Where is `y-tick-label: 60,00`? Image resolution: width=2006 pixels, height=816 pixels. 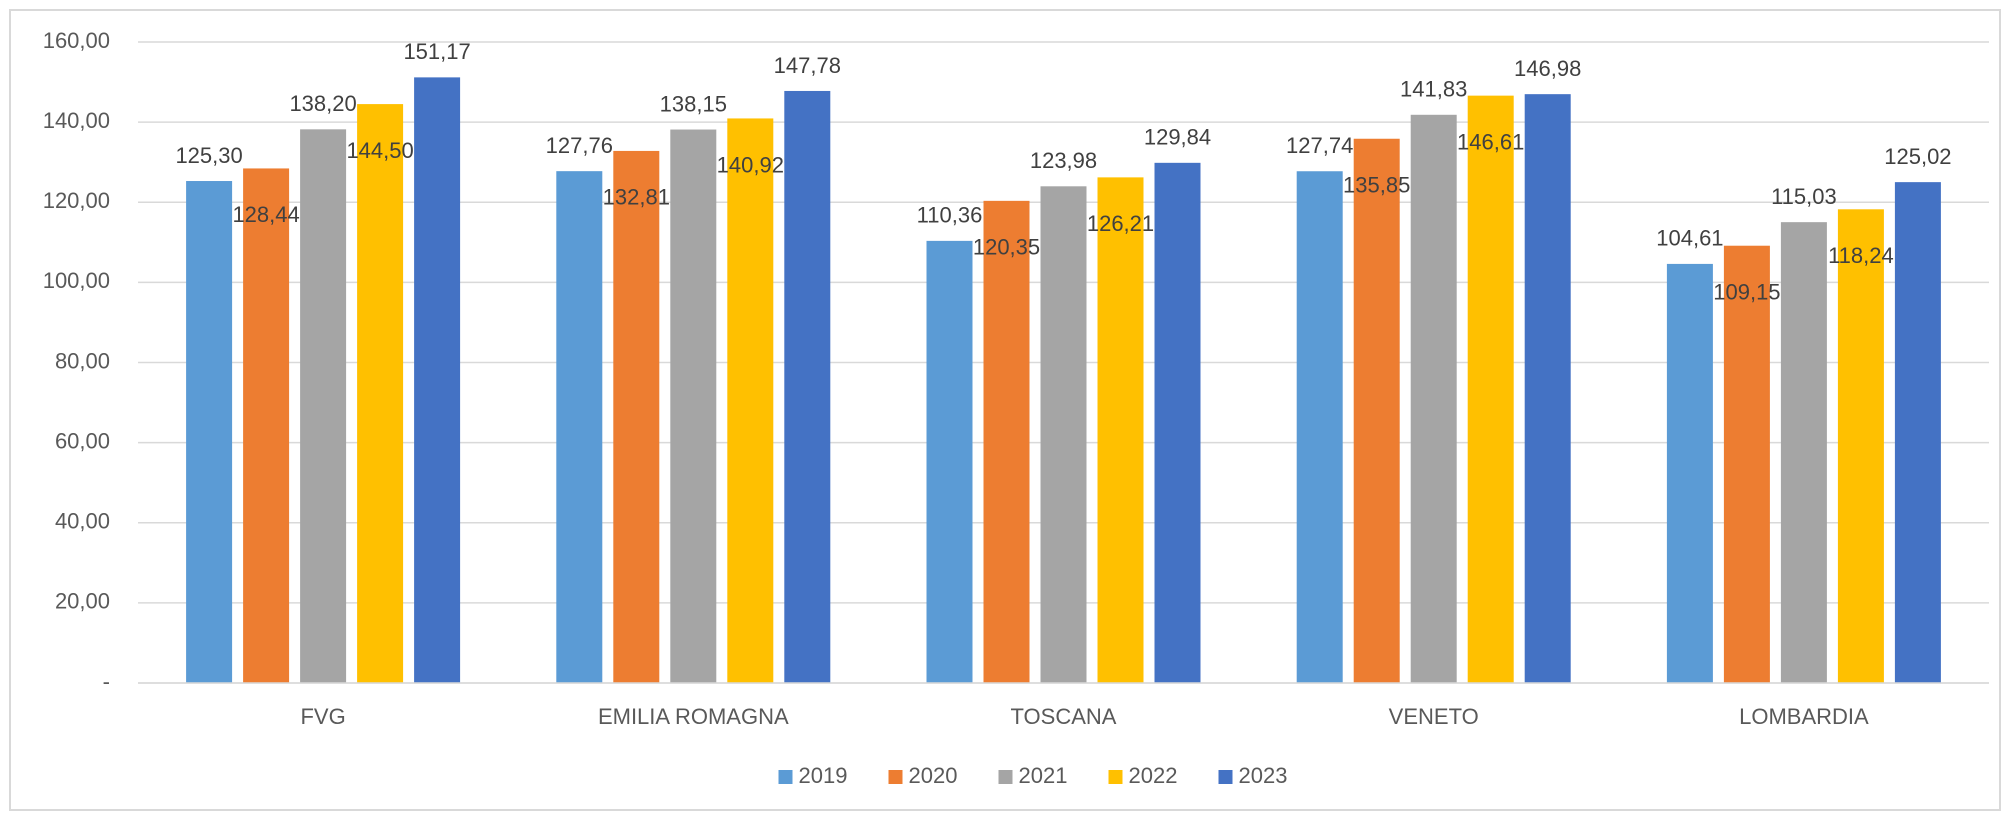
y-tick-label: 60,00 is located at coordinates (82, 440).